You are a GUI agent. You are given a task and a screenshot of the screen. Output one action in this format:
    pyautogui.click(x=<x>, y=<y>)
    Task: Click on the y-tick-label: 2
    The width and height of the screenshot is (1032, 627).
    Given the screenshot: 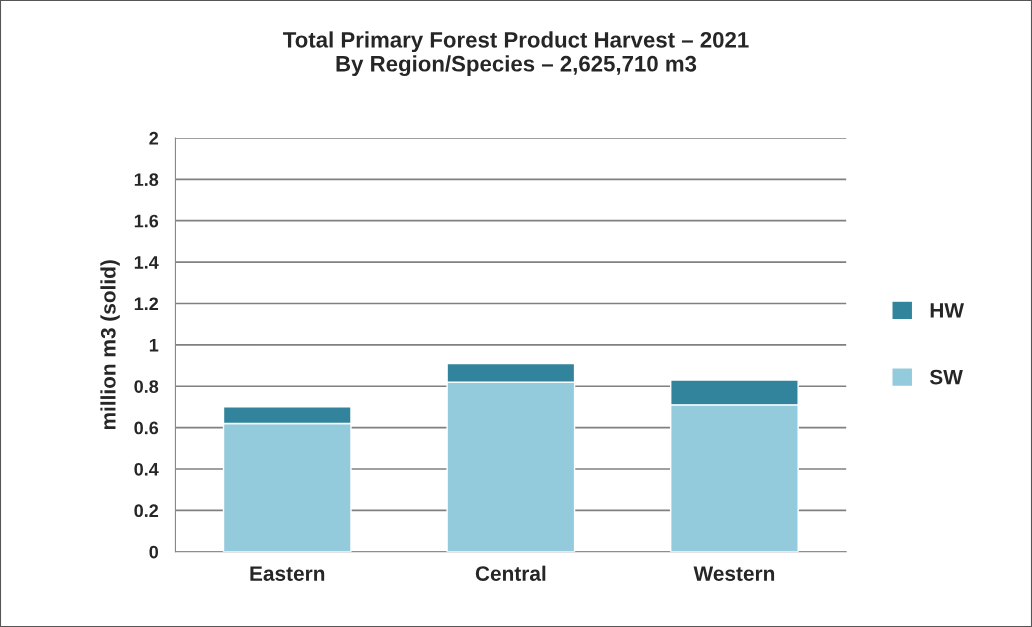 What is the action you would take?
    pyautogui.click(x=154, y=138)
    